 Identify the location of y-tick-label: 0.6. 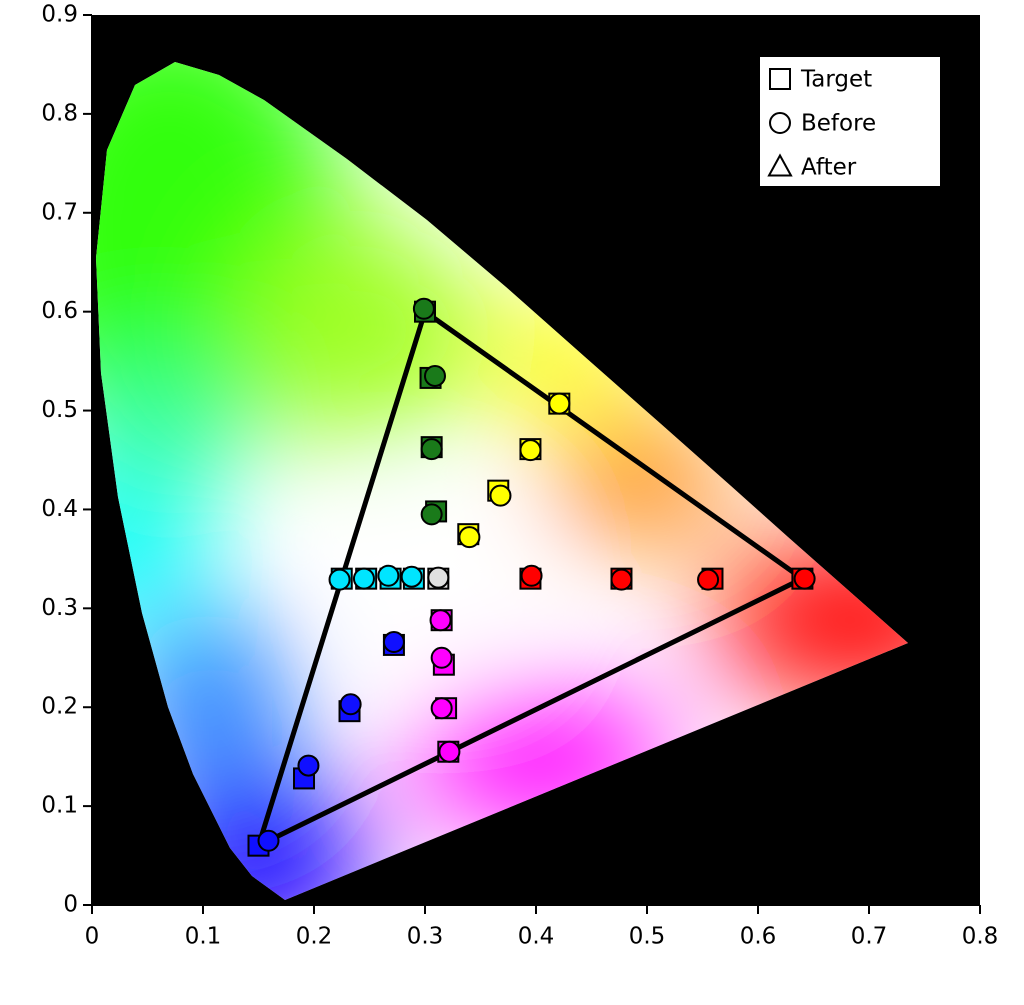
(59, 311).